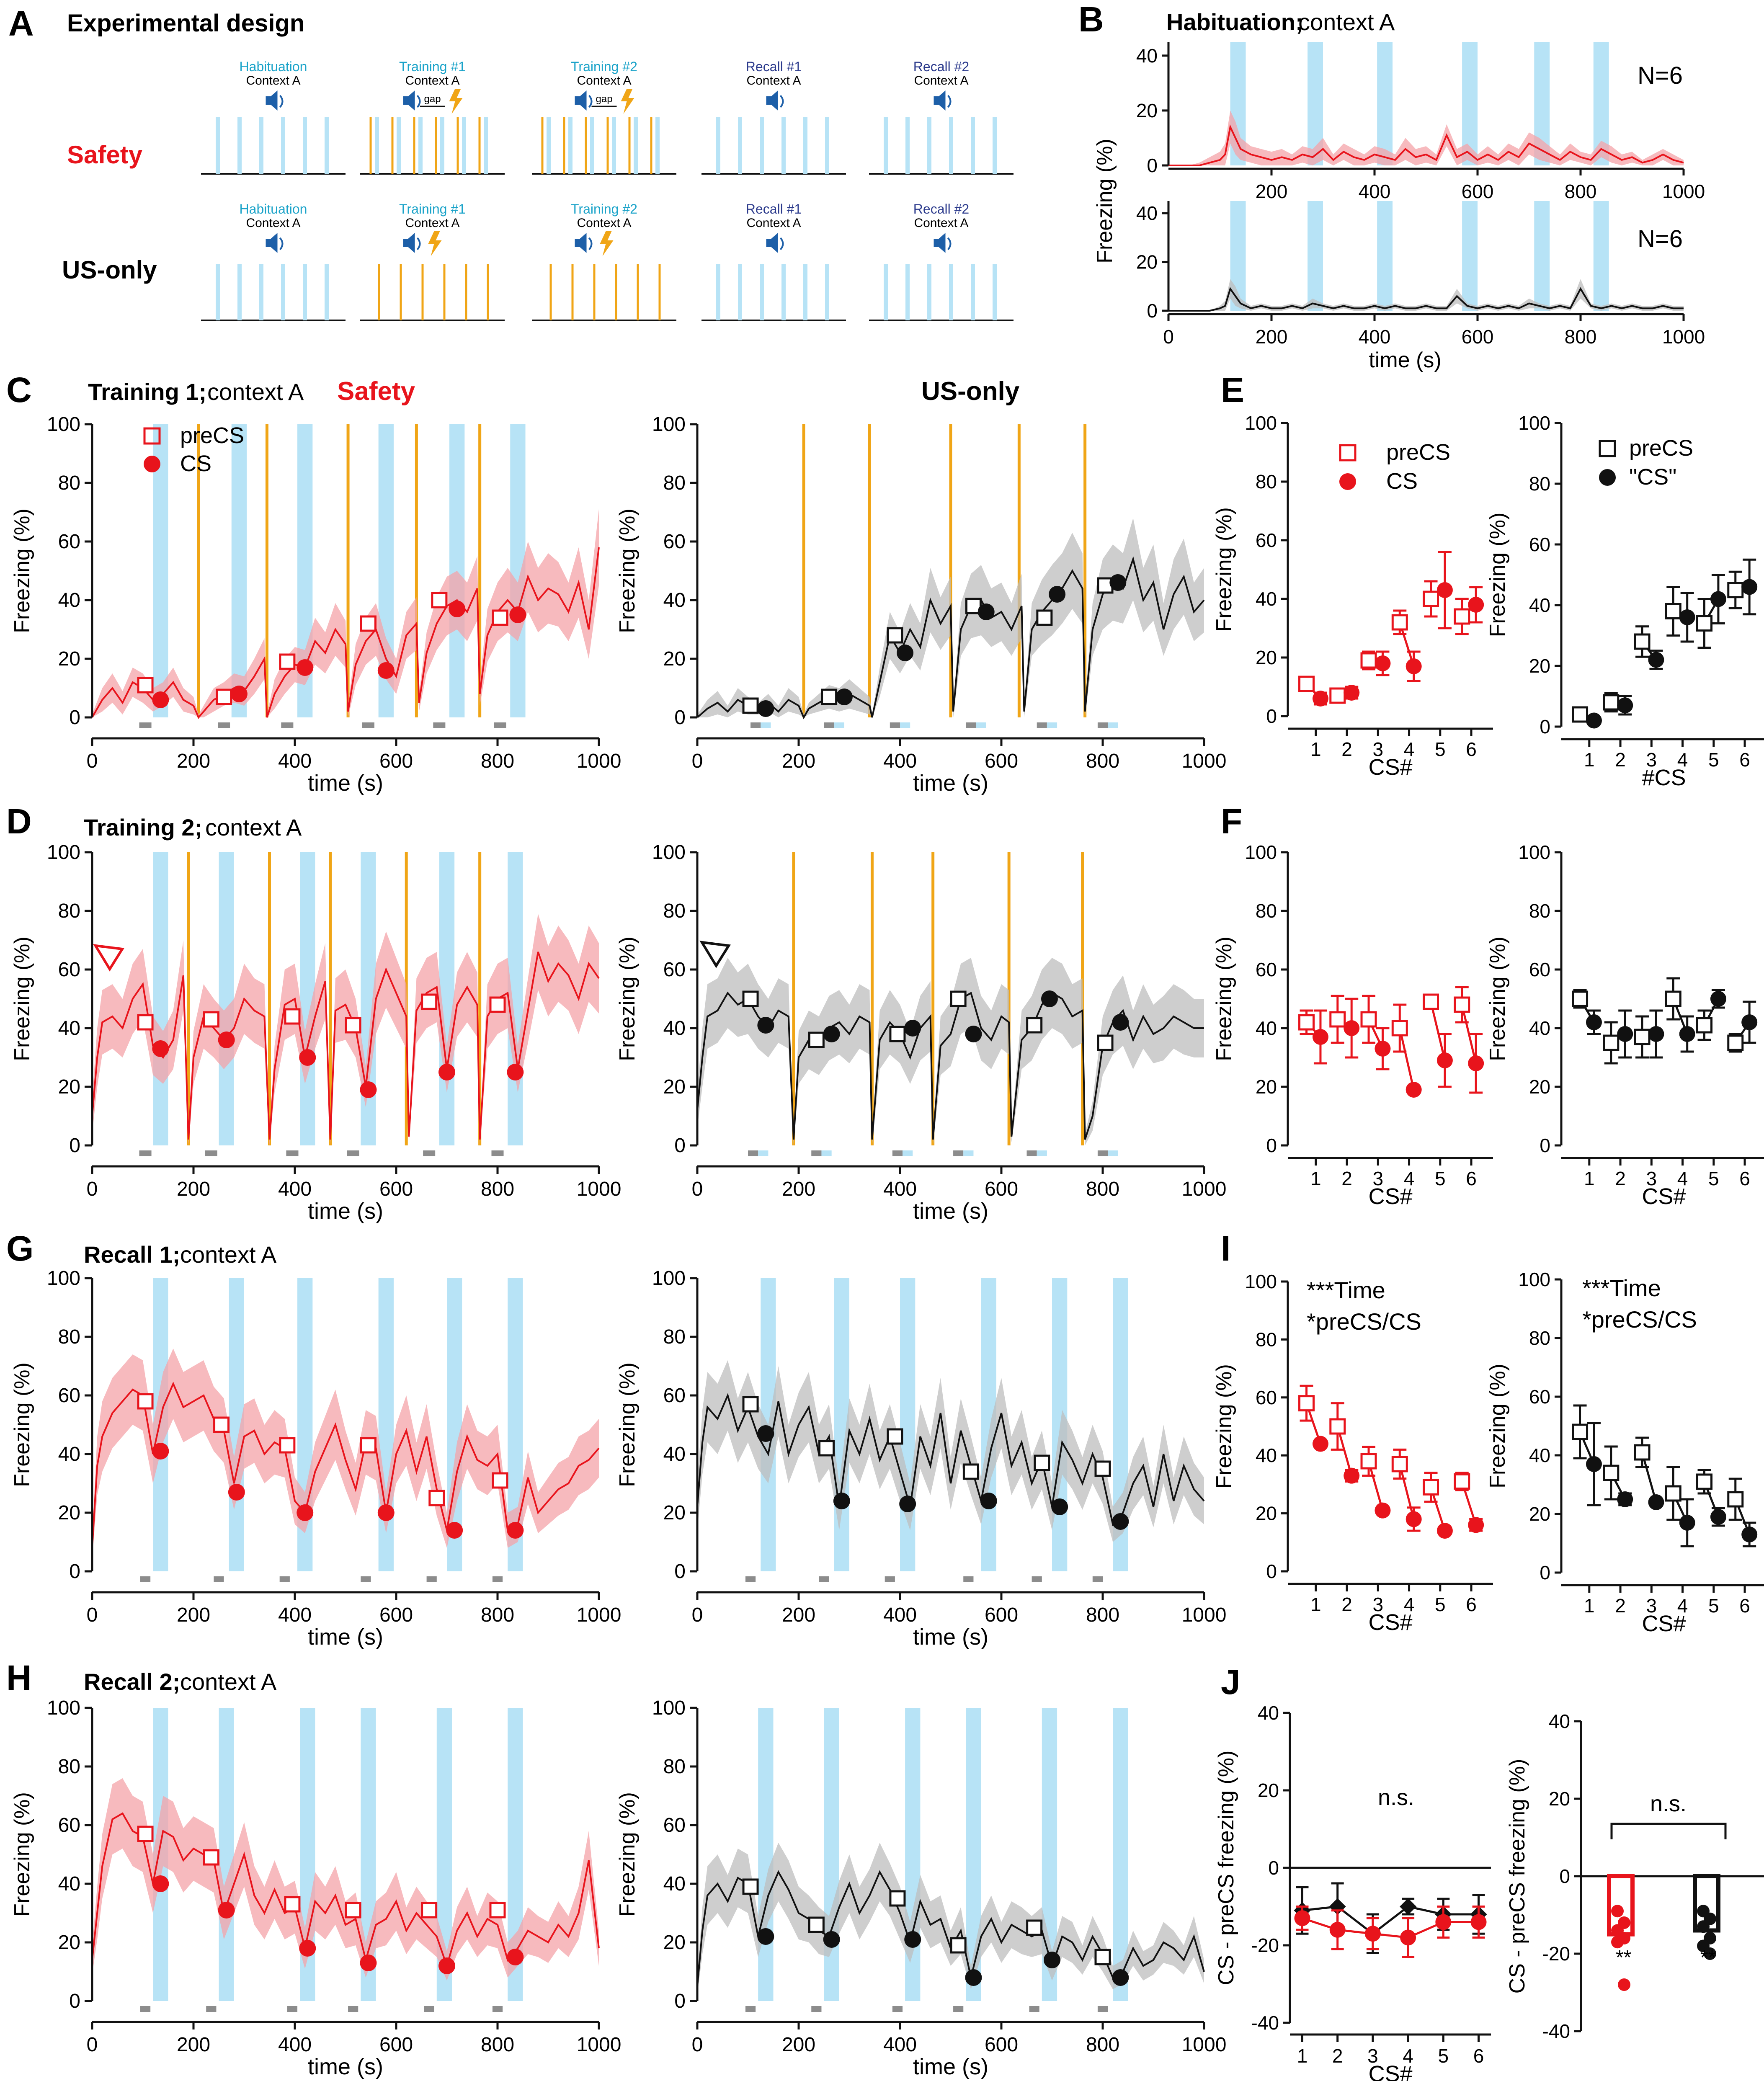 This screenshot has height=2081, width=1764. What do you see at coordinates (109, 958) in the screenshot?
I see `arrow-marker-safety` at bounding box center [109, 958].